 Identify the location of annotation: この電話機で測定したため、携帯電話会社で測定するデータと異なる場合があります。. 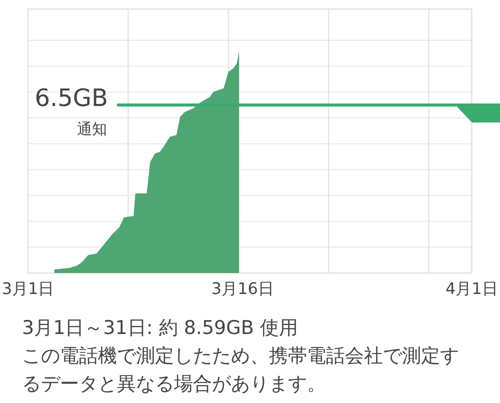
(241, 370).